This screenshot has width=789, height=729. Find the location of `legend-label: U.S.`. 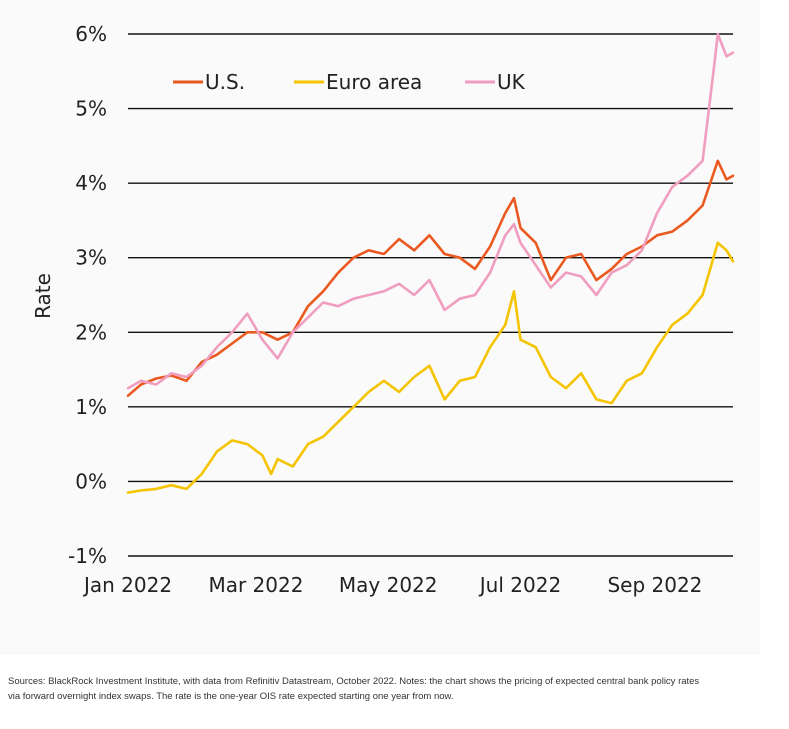

legend-label: U.S. is located at coordinates (225, 82).